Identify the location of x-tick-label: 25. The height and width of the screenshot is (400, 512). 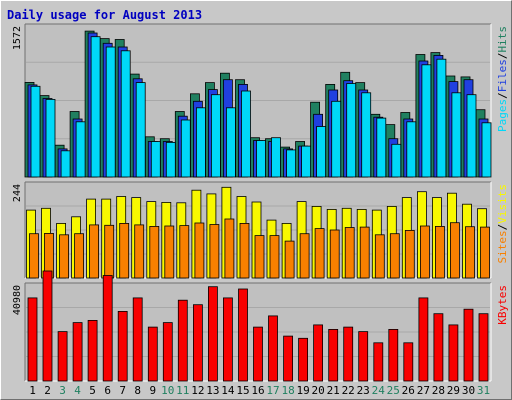
(393, 390).